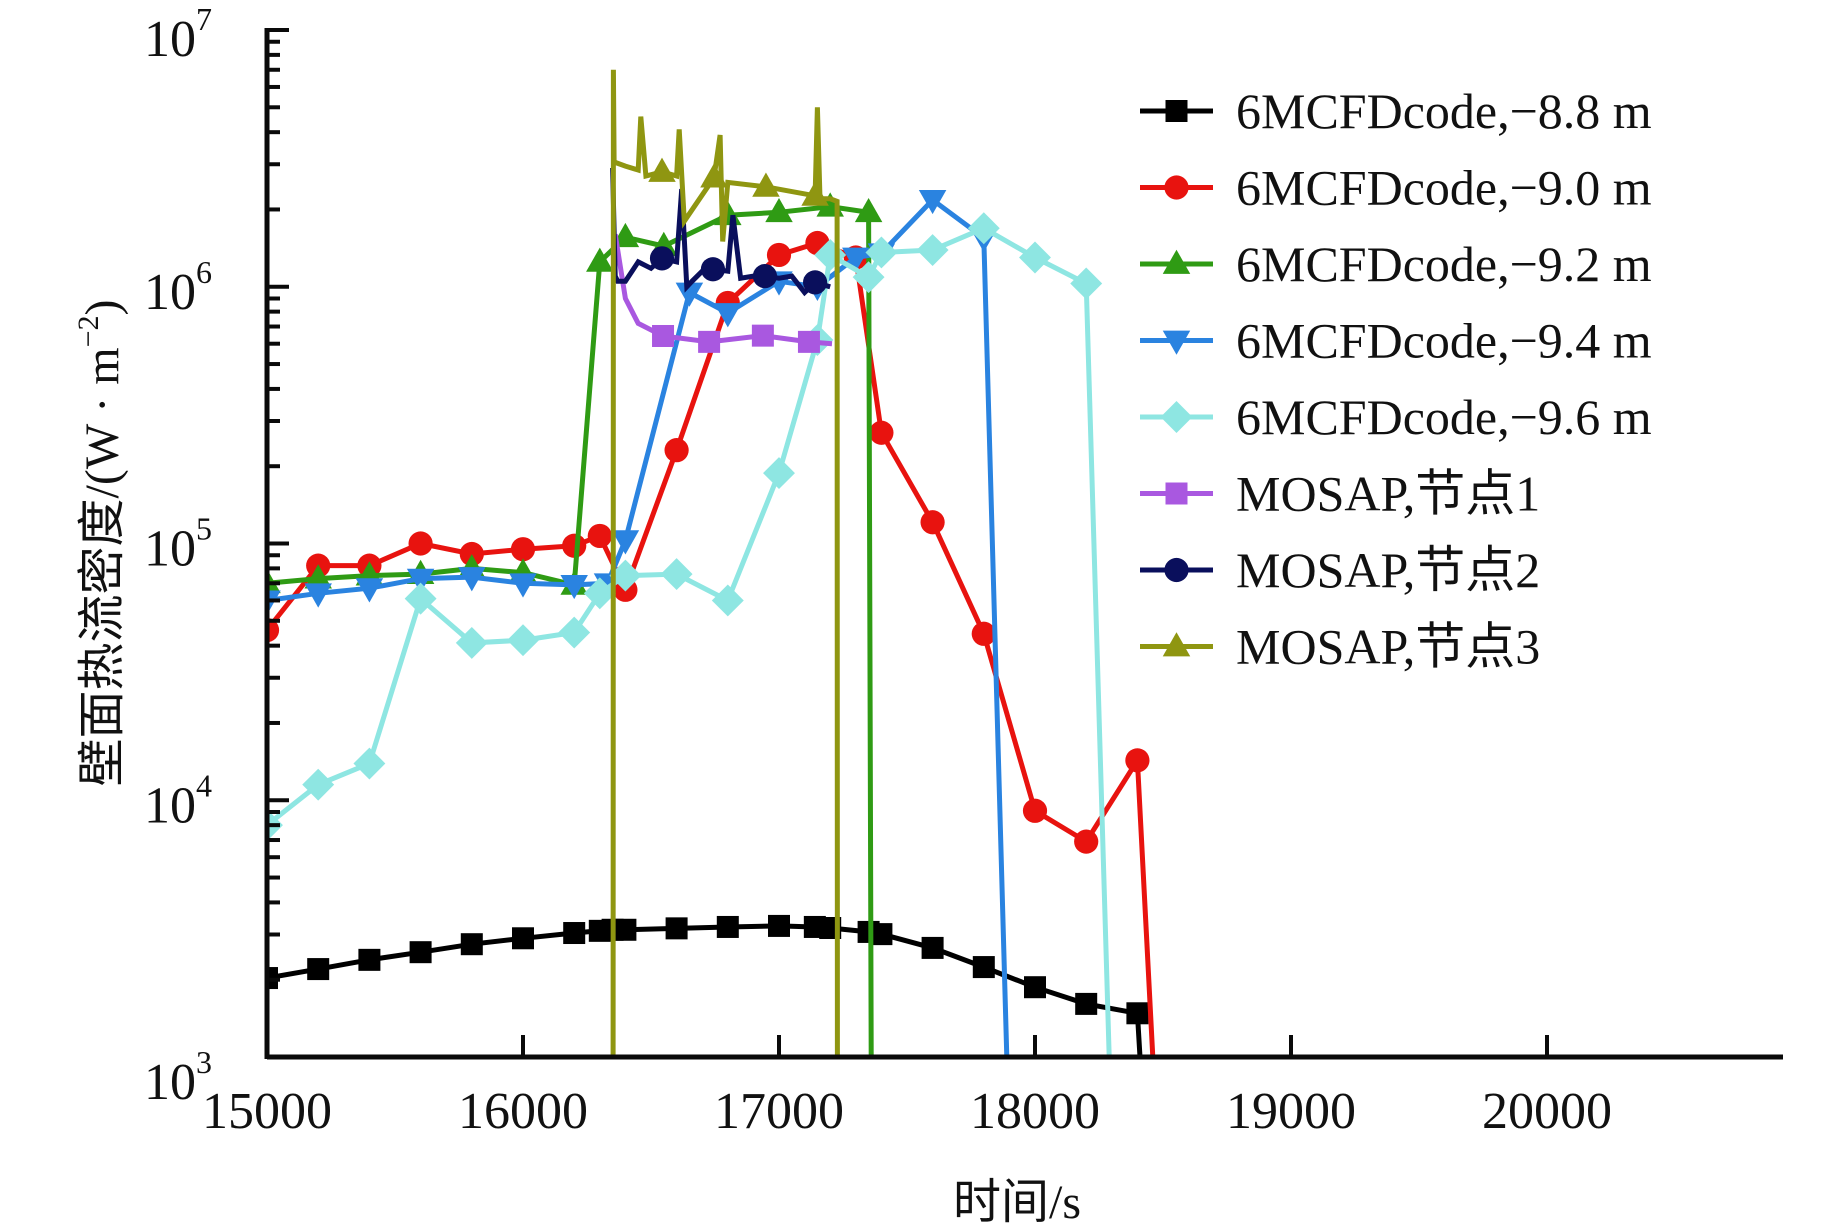 The height and width of the screenshot is (1232, 1843). I want to click on series-line, so click(705, 990).